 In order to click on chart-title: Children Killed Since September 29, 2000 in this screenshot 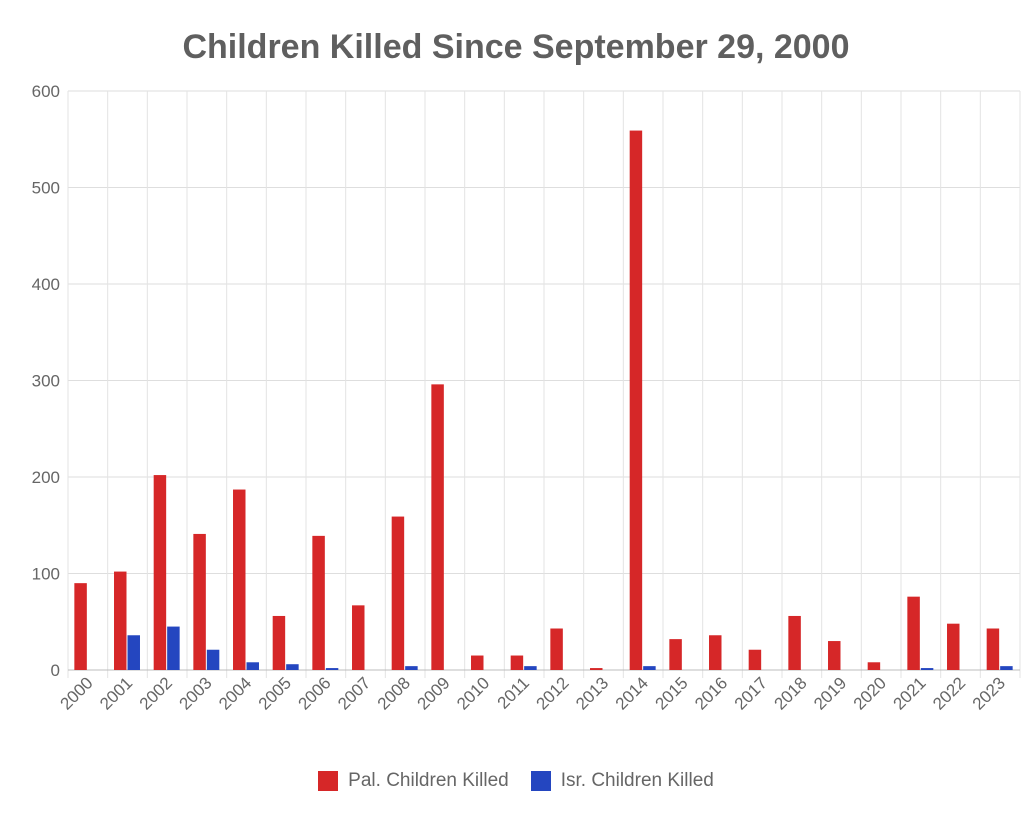, I will do `click(516, 47)`.